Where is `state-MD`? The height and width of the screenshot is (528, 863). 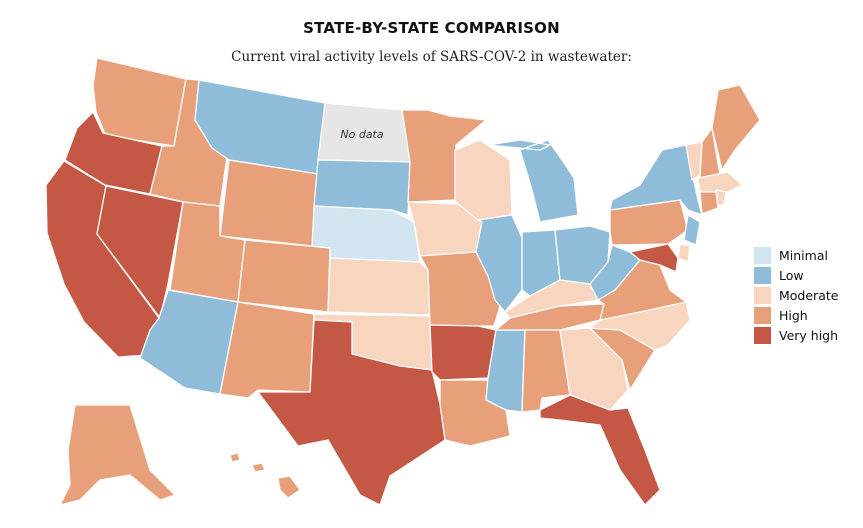
state-MD is located at coordinates (654, 258).